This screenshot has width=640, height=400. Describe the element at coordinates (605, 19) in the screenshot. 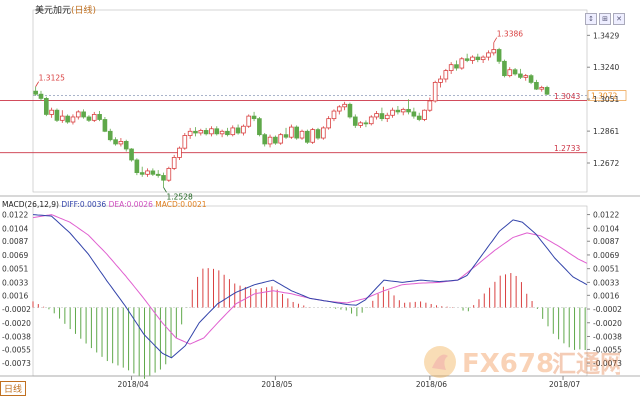

I see `layout-icon: ⊞` at that location.